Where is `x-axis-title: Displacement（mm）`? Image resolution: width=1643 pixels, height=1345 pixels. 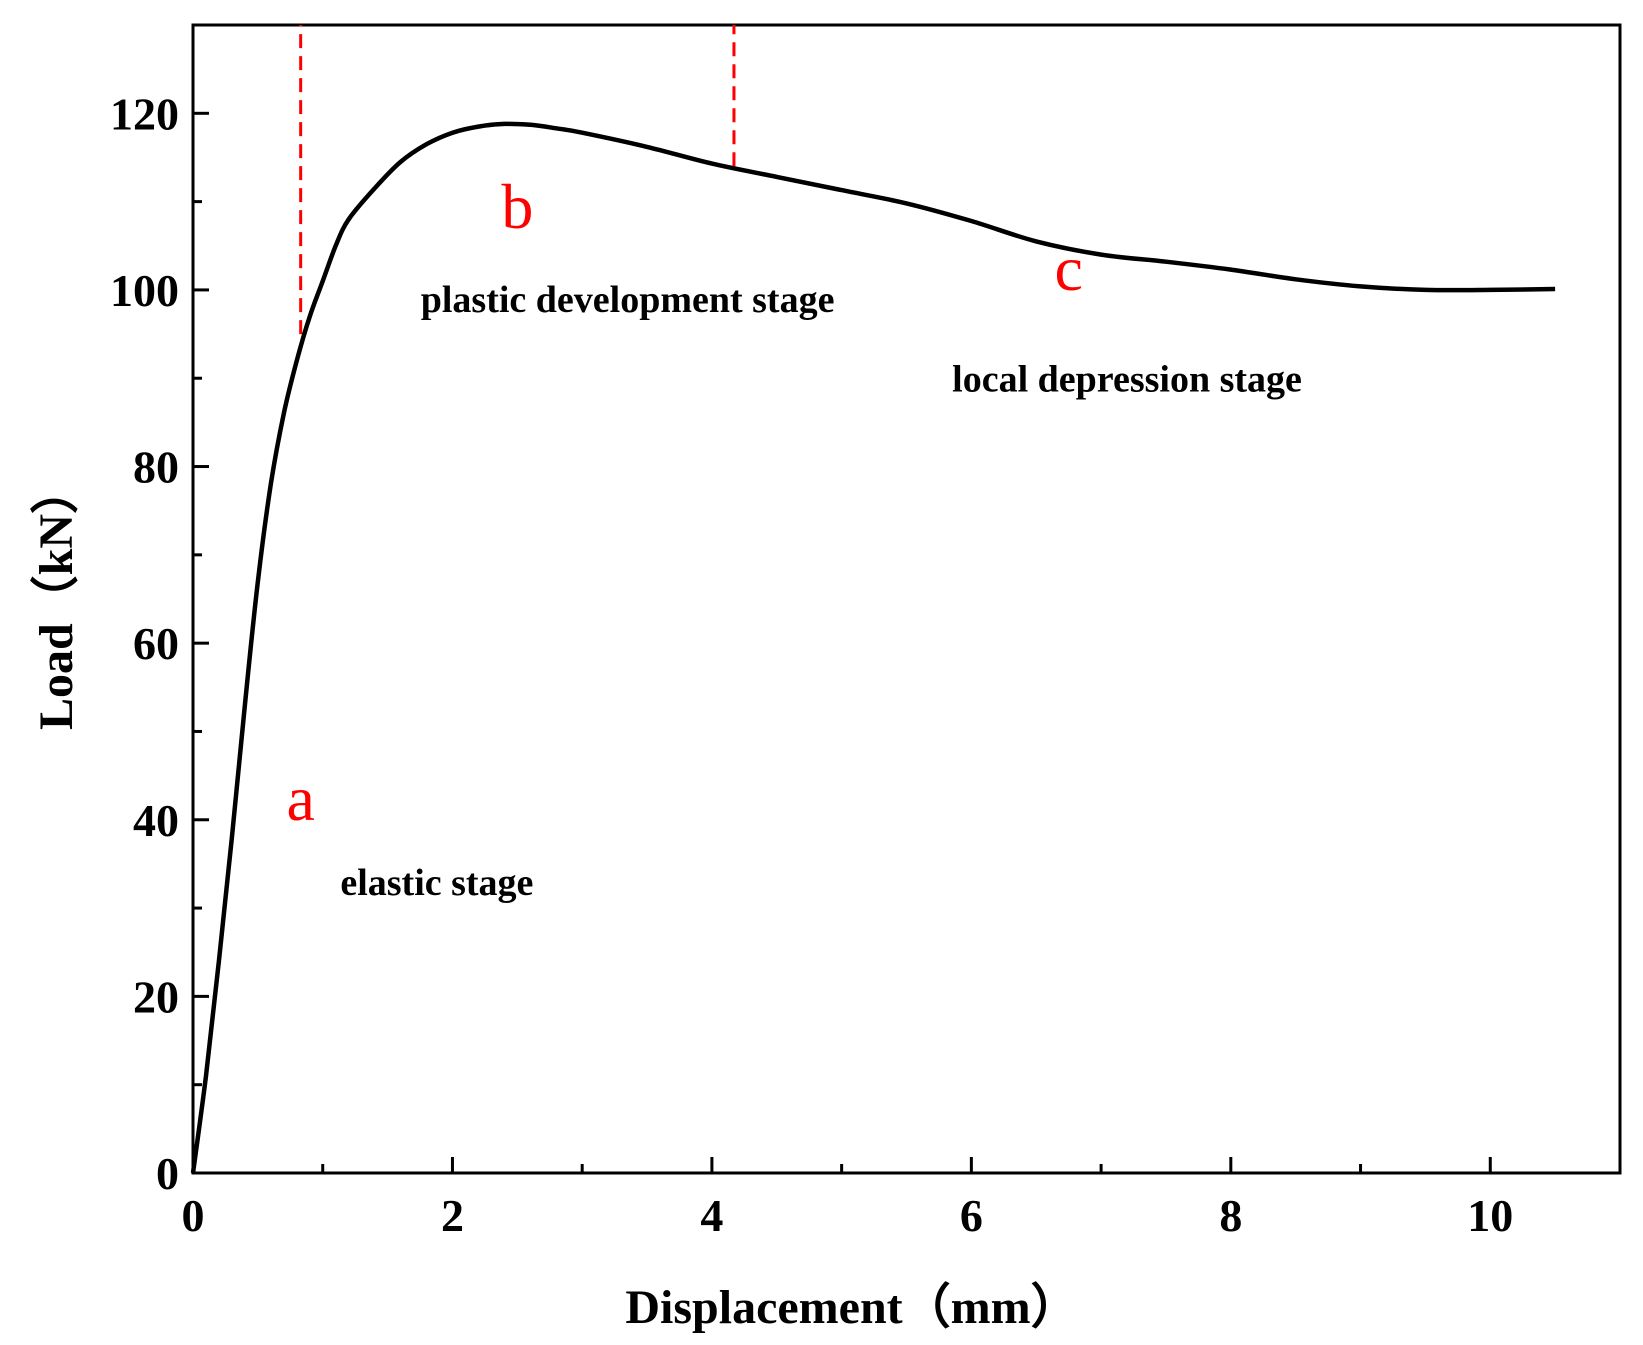 x-axis-title: Displacement（mm） is located at coordinates (851, 1307).